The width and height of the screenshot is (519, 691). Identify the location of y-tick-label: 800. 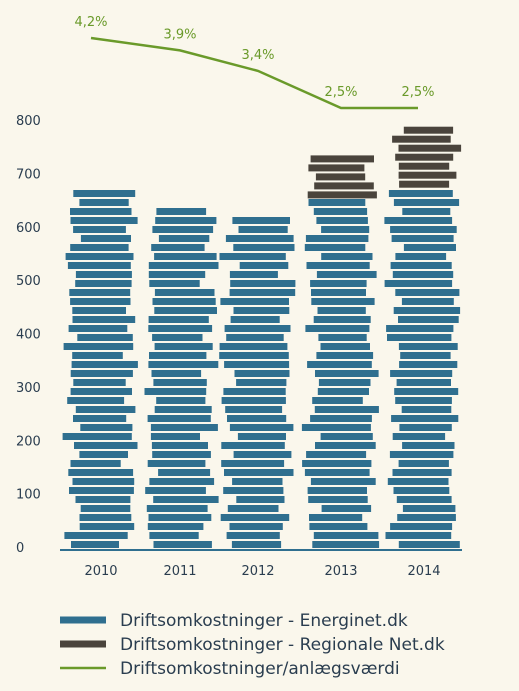
(28, 121).